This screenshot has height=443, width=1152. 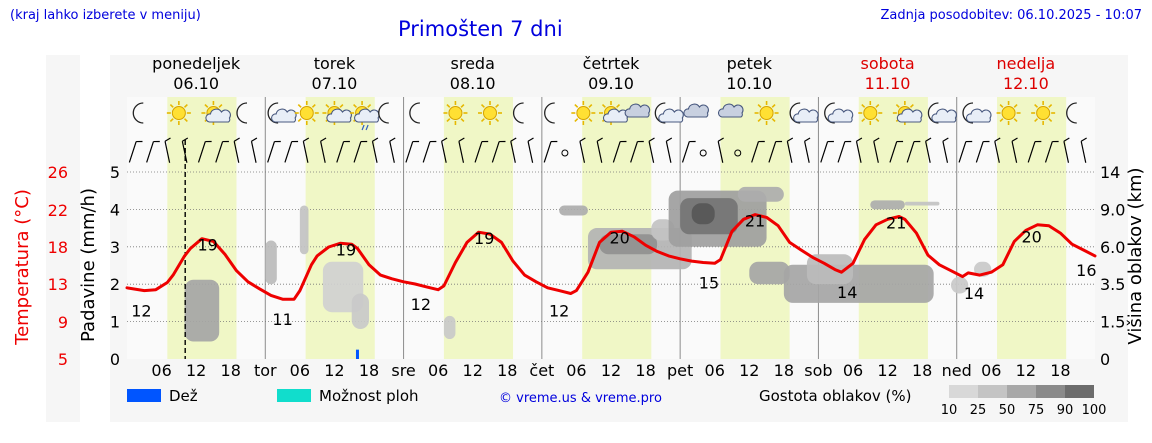 What do you see at coordinates (115, 209) in the screenshot?
I see `precipitation-tick-label: 4` at bounding box center [115, 209].